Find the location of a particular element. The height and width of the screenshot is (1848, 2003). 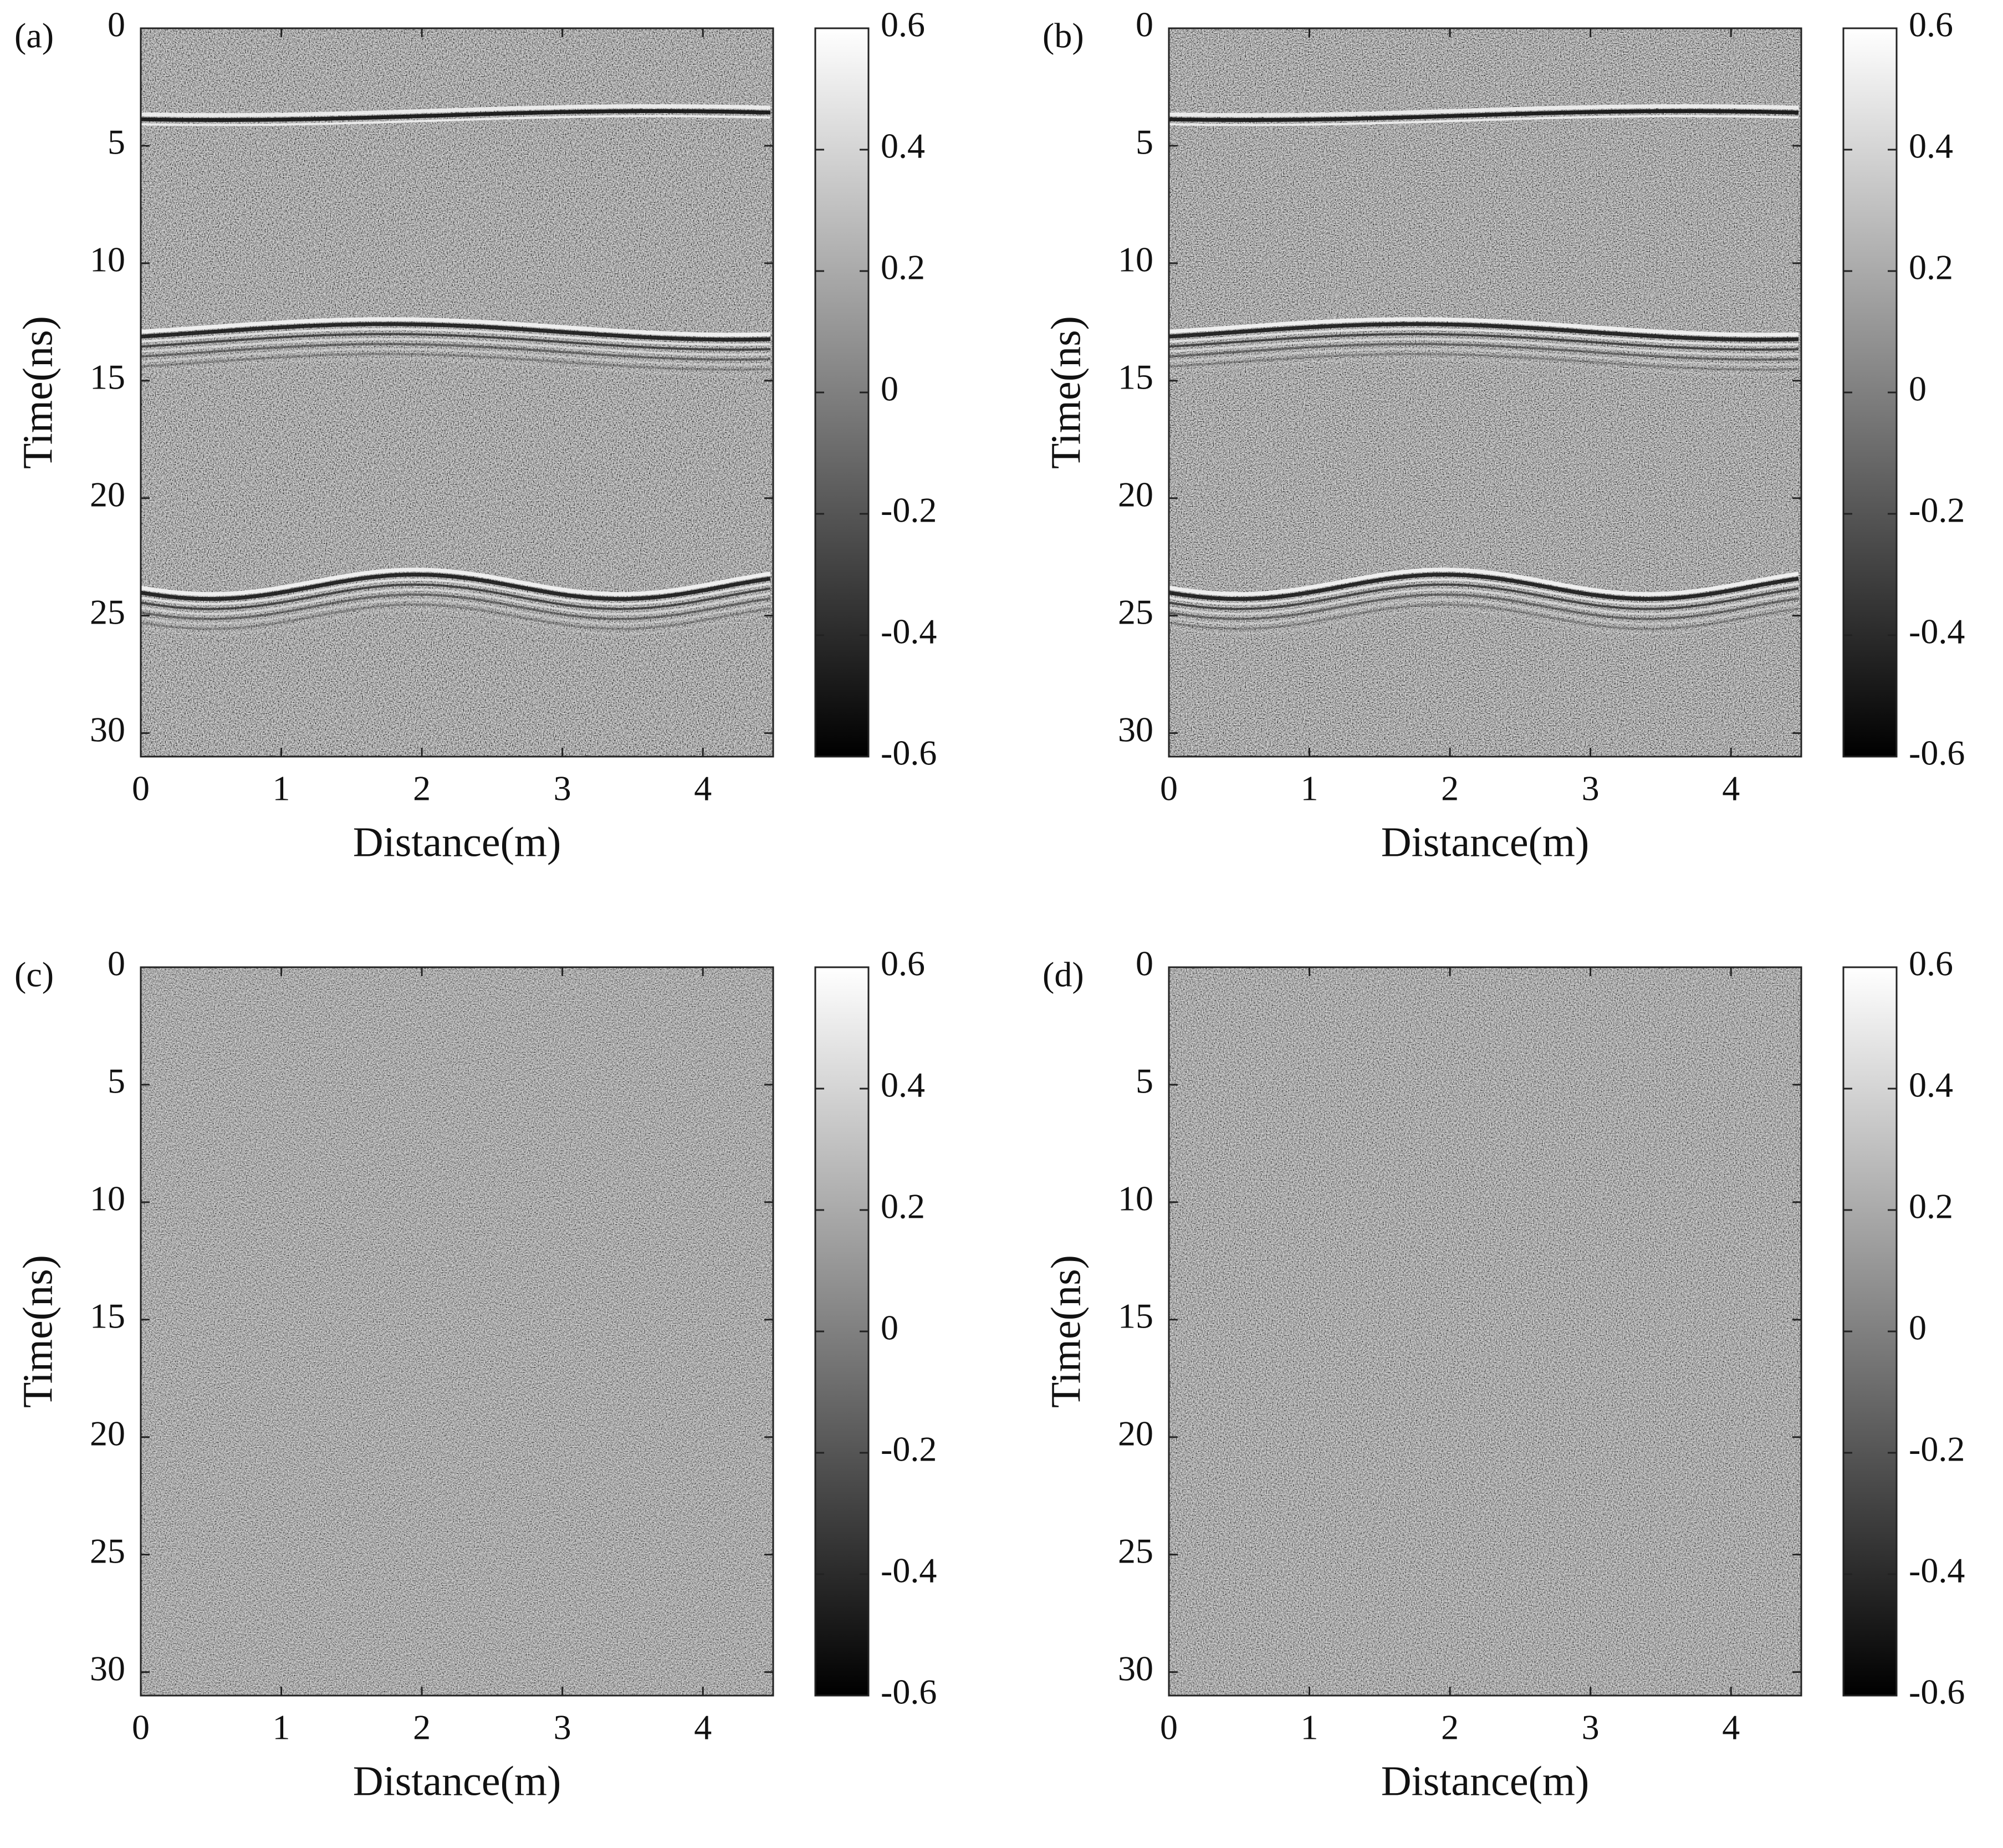

radargram is located at coordinates (457, 392).